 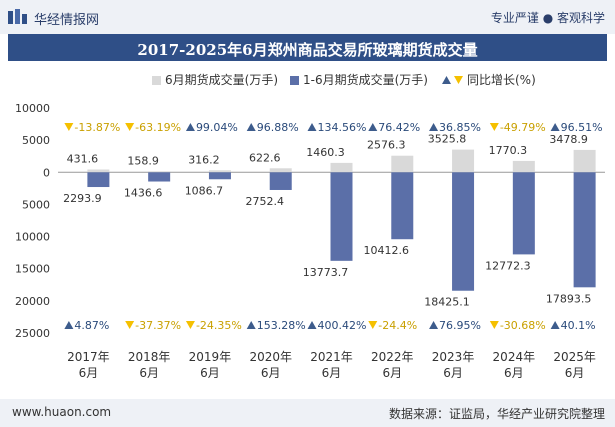 I want to click on x-tick-label-year: 2018年, so click(x=149, y=357).